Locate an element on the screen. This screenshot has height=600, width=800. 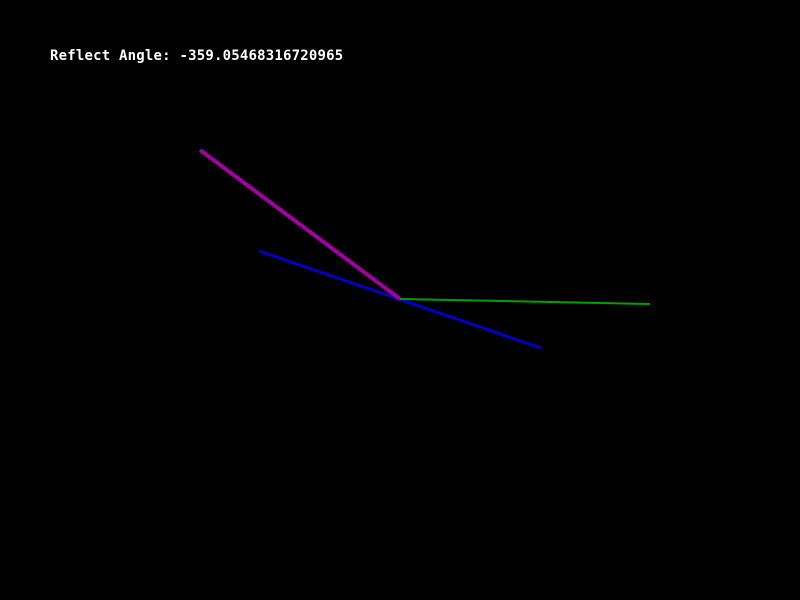
reflect-angle-readout: Reflect Angle: -359.05468316720965 is located at coordinates (196, 56).